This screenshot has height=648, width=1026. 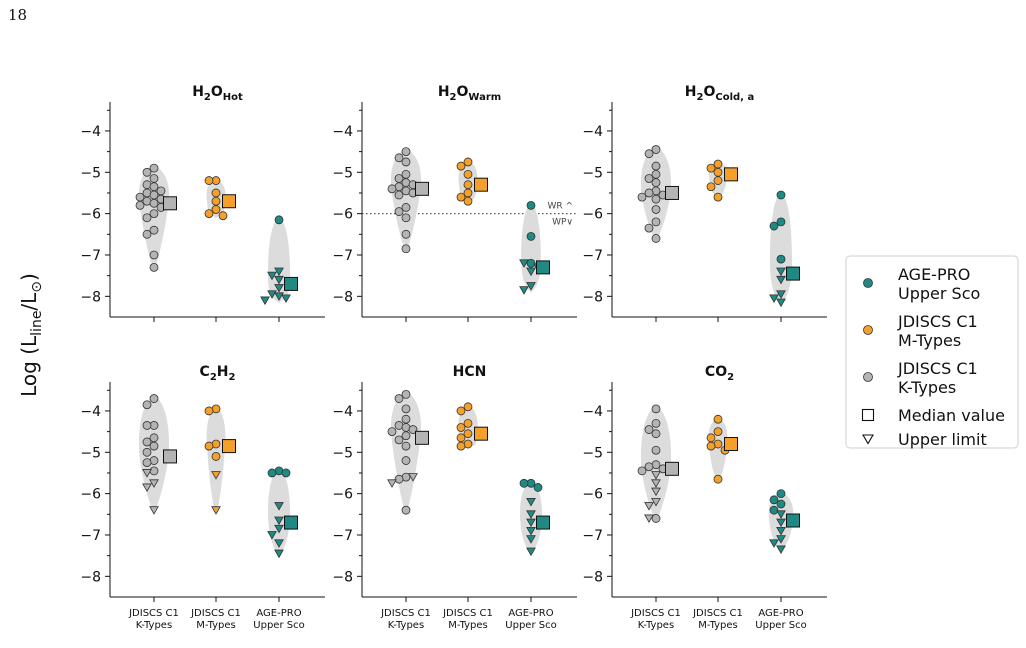 What do you see at coordinates (934, 274) in the screenshot?
I see `legend-label: AGE-PRO` at bounding box center [934, 274].